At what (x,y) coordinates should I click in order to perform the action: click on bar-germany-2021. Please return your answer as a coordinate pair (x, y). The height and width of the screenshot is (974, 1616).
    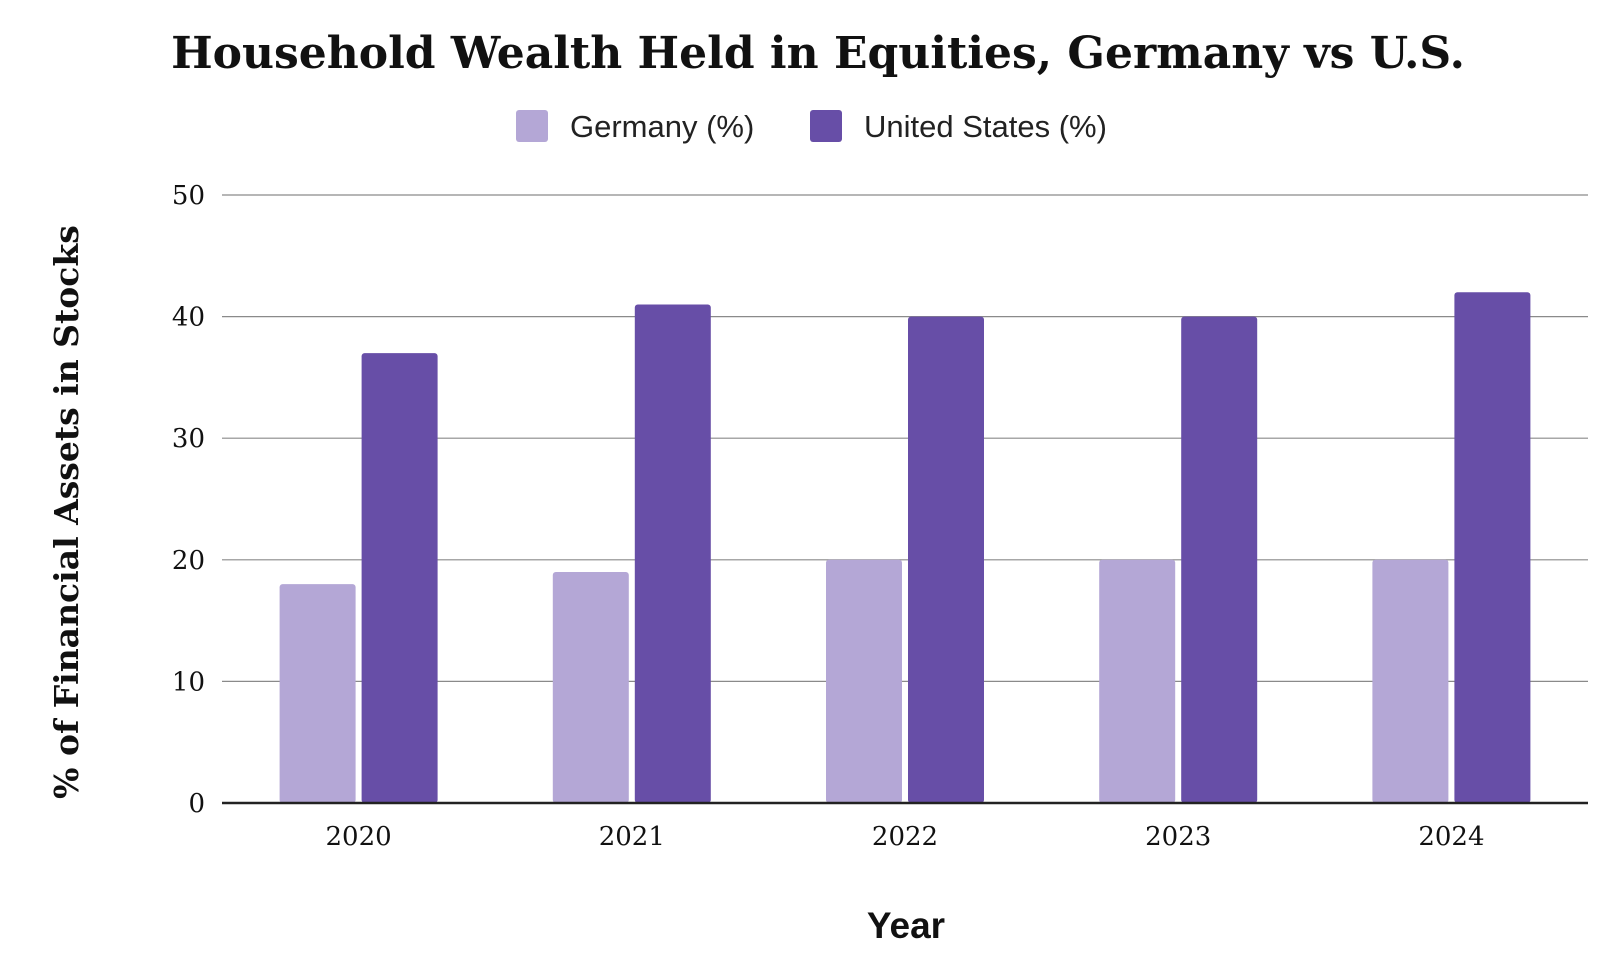
    Looking at the image, I should click on (590, 687).